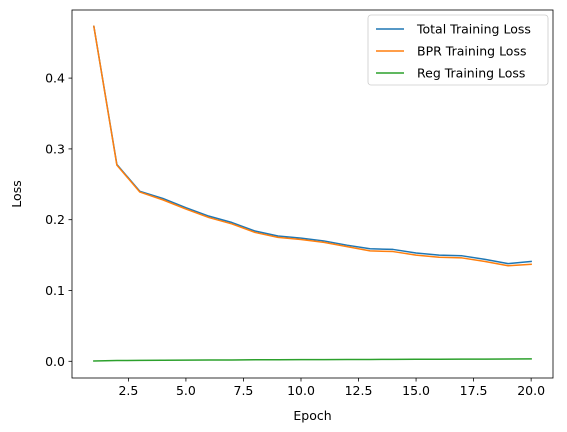 The height and width of the screenshot is (432, 567). What do you see at coordinates (55, 219) in the screenshot?
I see `y-tick-label: 0.2` at bounding box center [55, 219].